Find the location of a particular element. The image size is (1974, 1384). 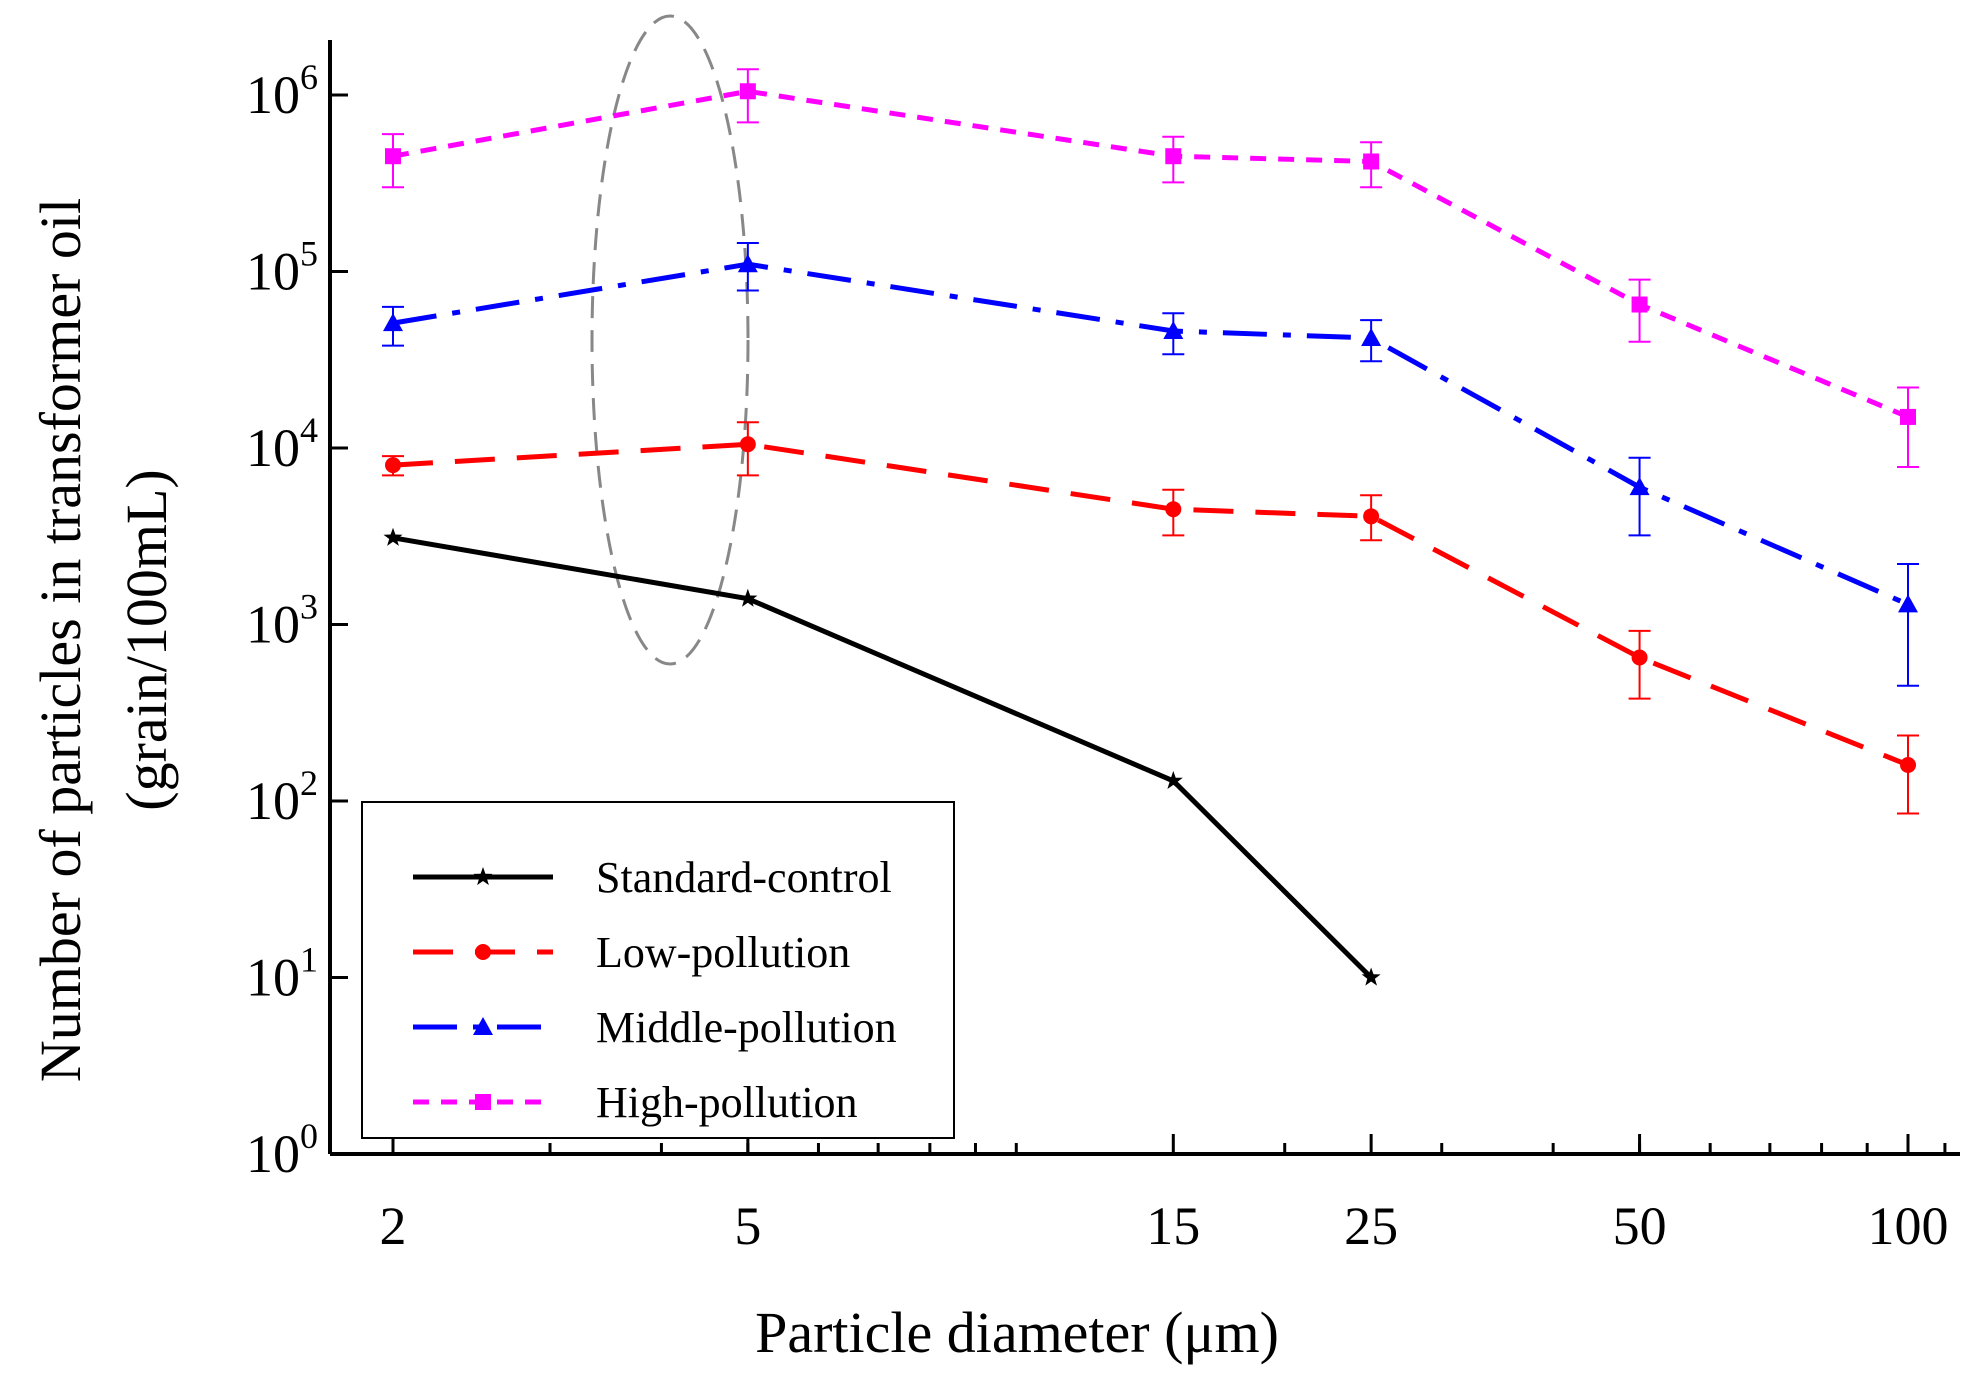

x-tick-label: 5 is located at coordinates (747, 1226).